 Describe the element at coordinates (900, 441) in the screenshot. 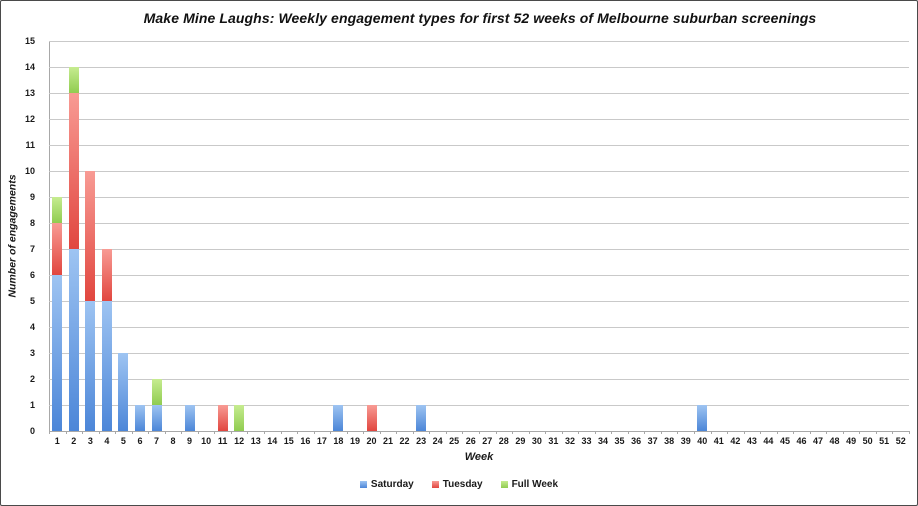

I see `x-tick-label: 52` at that location.